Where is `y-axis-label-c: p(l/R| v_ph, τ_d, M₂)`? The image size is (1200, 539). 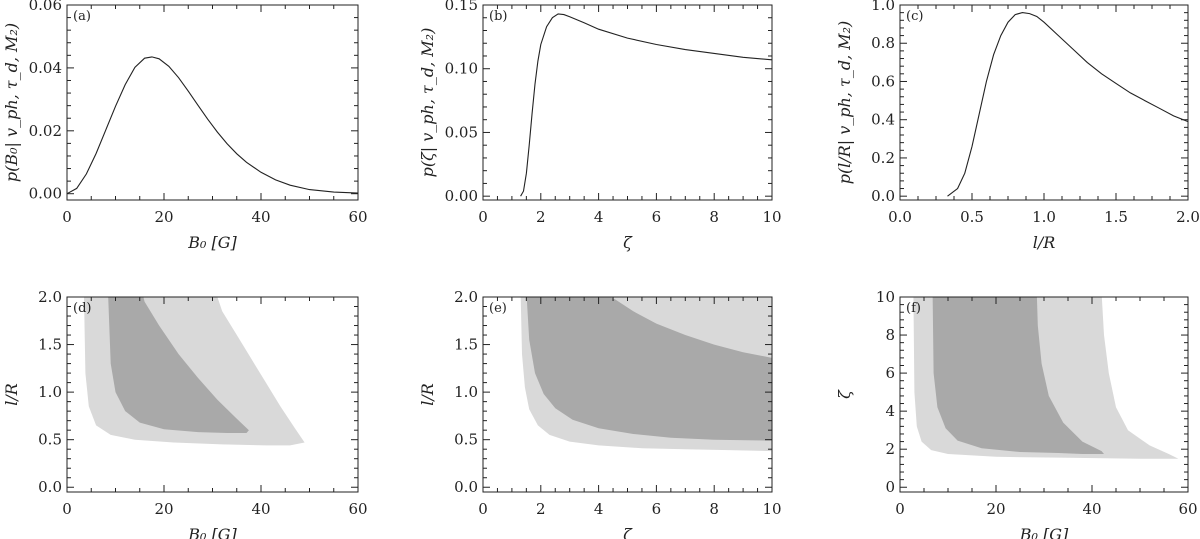
y-axis-label-c: p(l/R| v_ph, τ_d, M₂) is located at coordinates (844, 103).